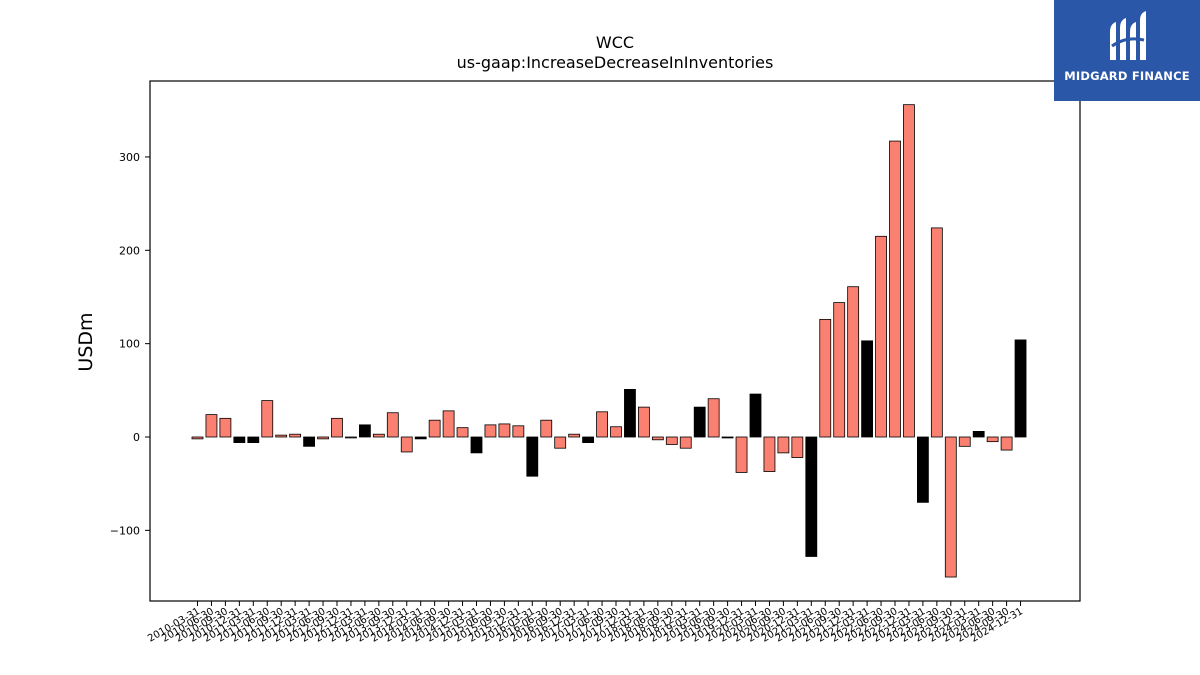  What do you see at coordinates (615, 62) in the screenshot?
I see `chart-subtitle: us-gaap:IncreaseDecreaseInInventories` at bounding box center [615, 62].